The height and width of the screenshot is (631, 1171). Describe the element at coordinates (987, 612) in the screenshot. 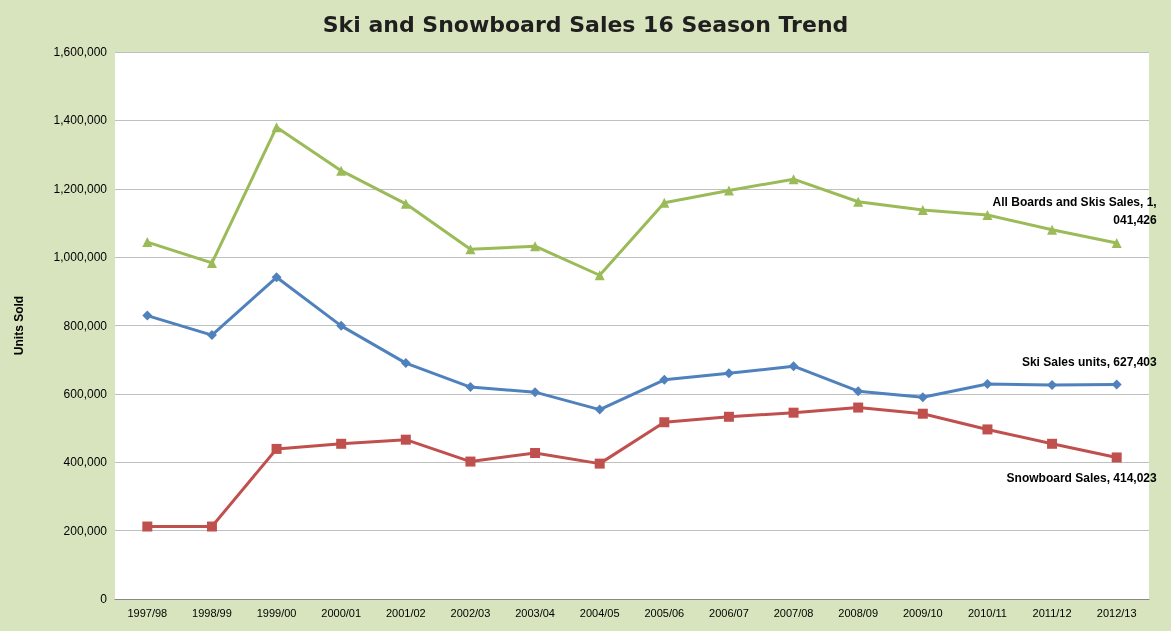

I see `x-tick-label: 2010/11` at that location.